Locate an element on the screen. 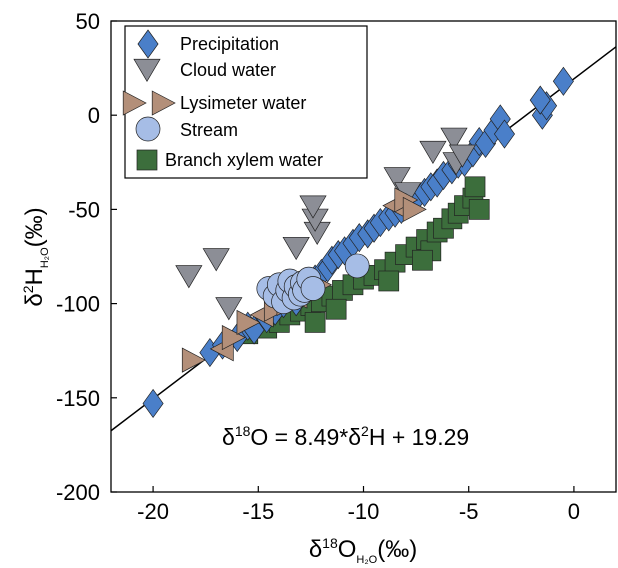  y-axis-label-sup: 2 is located at coordinates (28, 289).